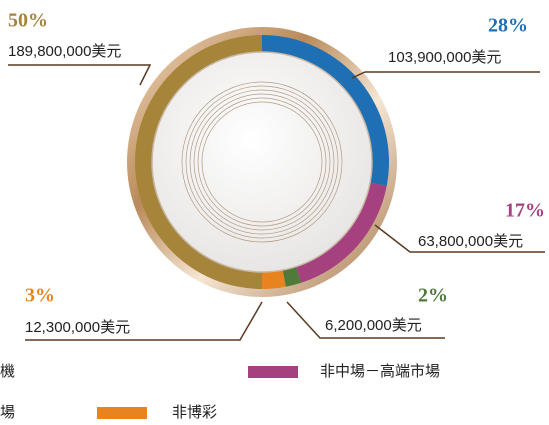 Image resolution: width=549 pixels, height=425 pixels. Describe the element at coordinates (7, 412) in the screenshot. I see `legend-label: 場` at that location.